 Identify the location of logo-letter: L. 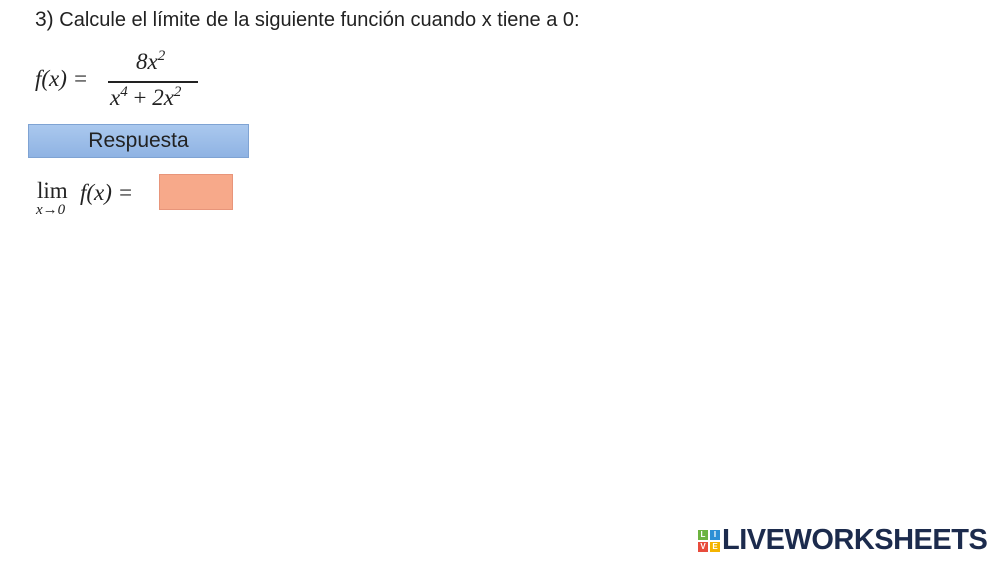
(703, 535).